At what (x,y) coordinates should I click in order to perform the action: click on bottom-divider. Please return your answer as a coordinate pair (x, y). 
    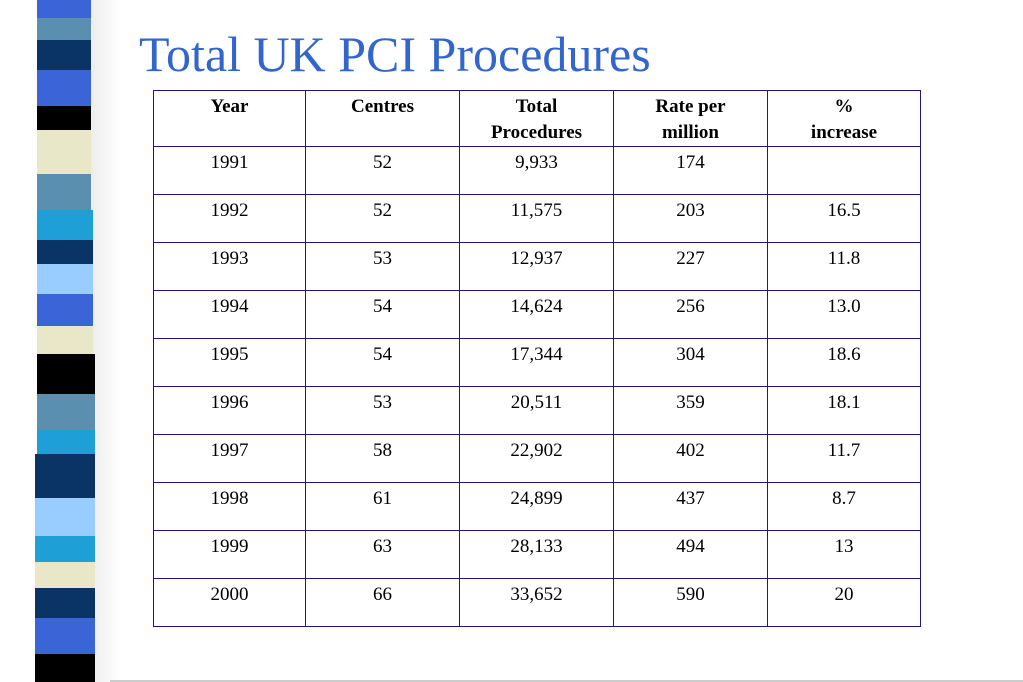
    Looking at the image, I should click on (566, 681).